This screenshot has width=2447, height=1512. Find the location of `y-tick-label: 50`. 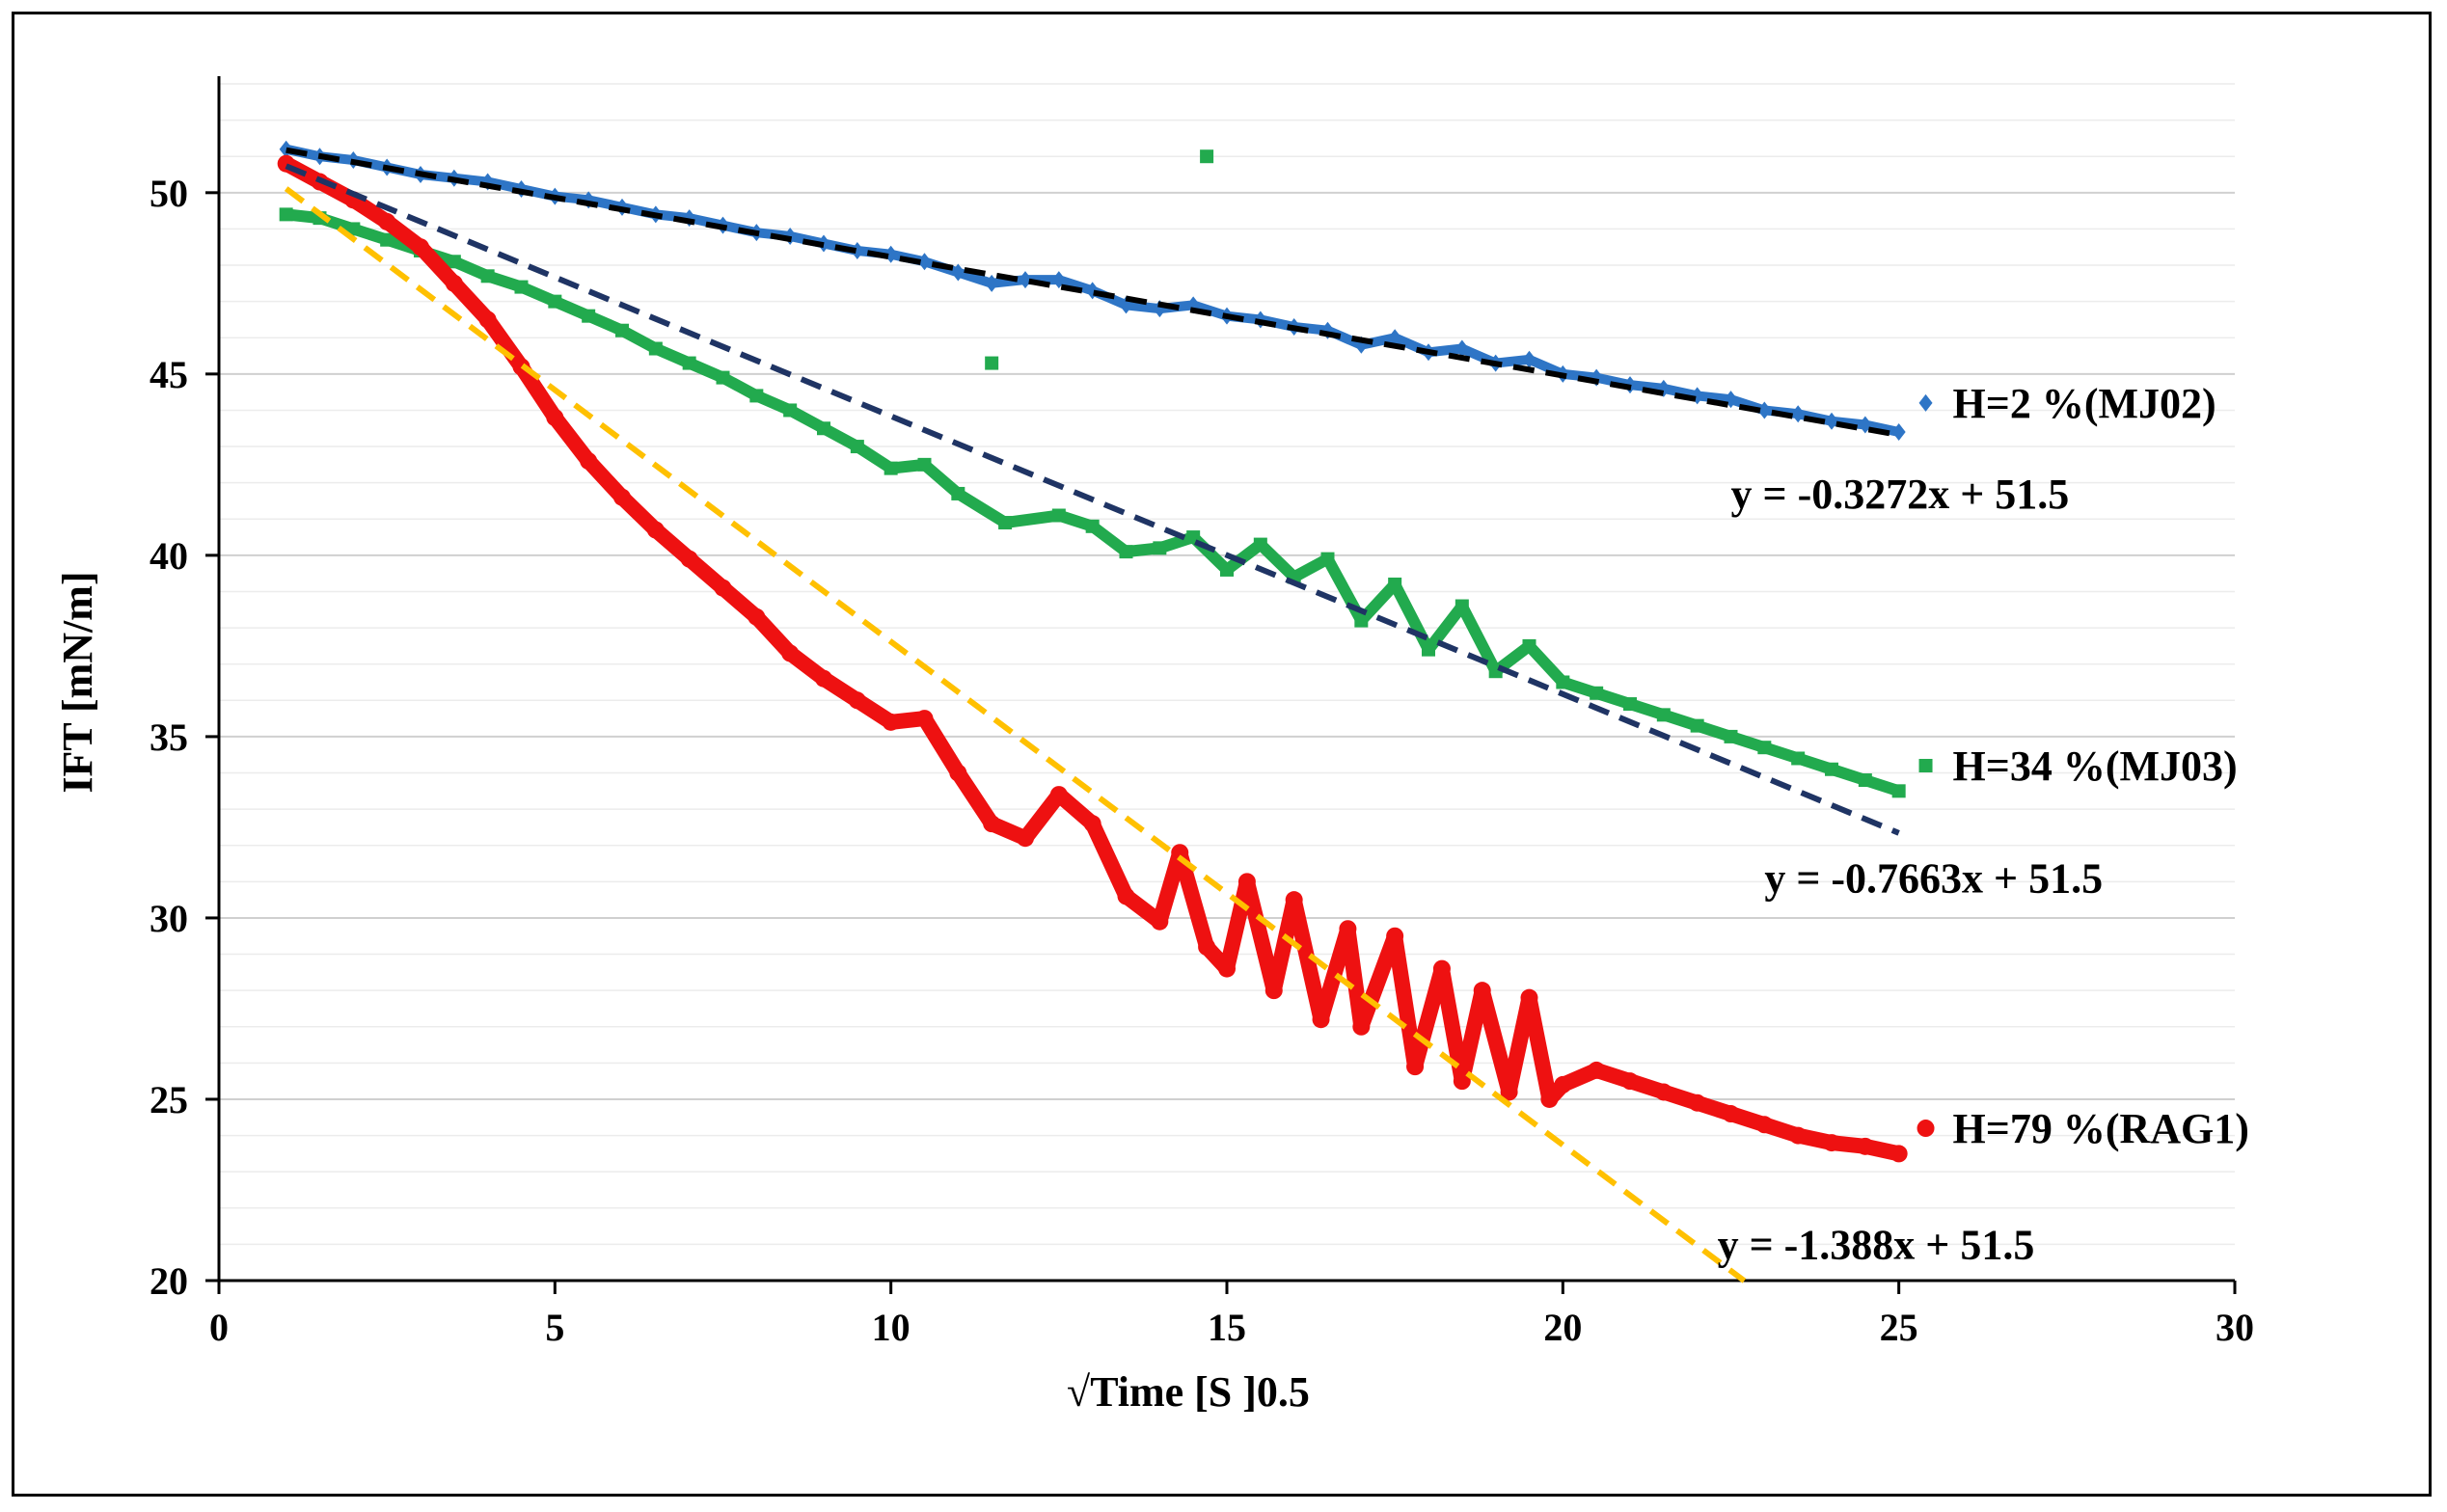

y-tick-label: 50 is located at coordinates (169, 193).